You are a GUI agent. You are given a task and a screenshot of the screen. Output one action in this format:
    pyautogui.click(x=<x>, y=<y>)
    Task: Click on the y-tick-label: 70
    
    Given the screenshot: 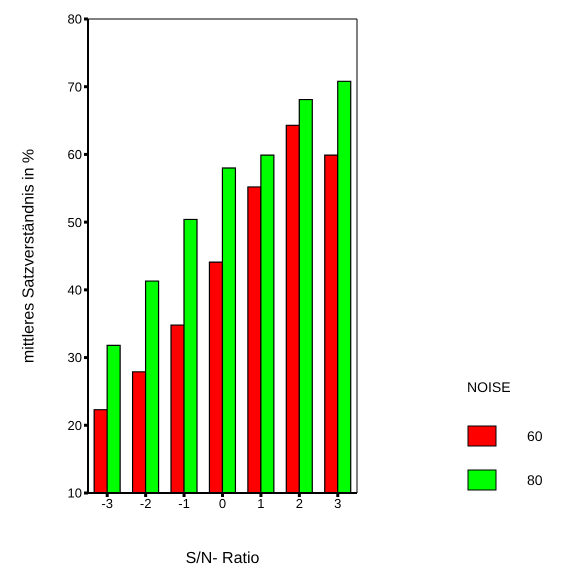 What is the action you would take?
    pyautogui.click(x=75, y=86)
    